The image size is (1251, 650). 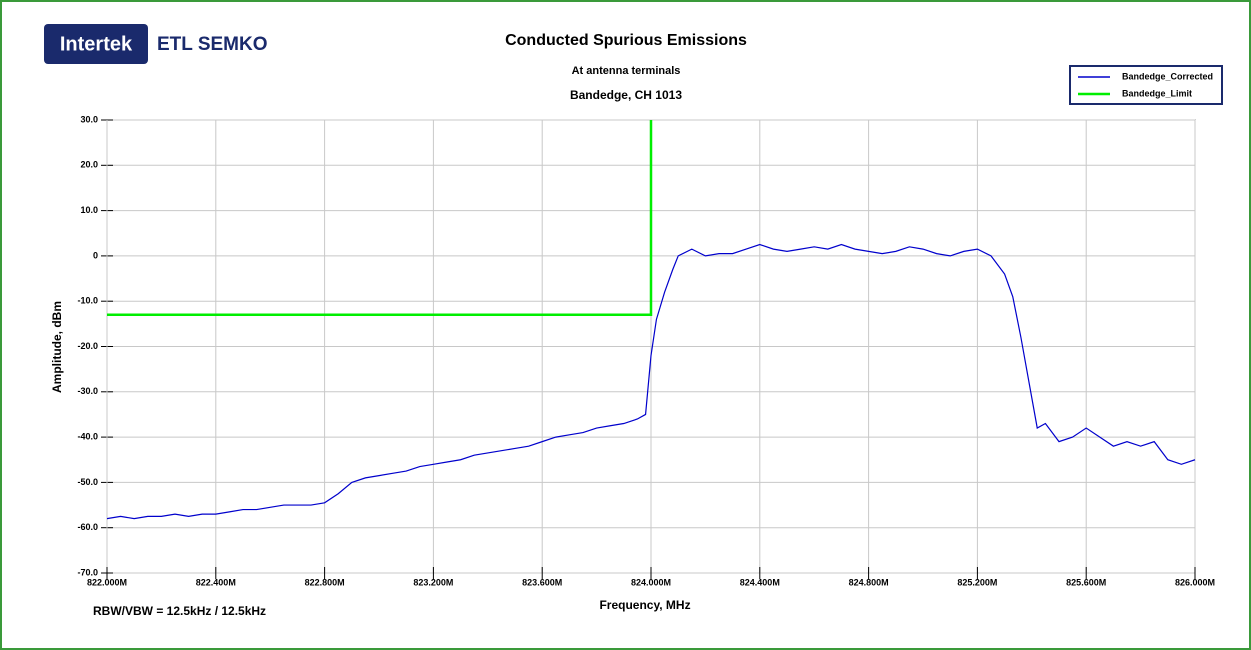 What do you see at coordinates (626, 71) in the screenshot?
I see `subtitle: At antenna terminals` at bounding box center [626, 71].